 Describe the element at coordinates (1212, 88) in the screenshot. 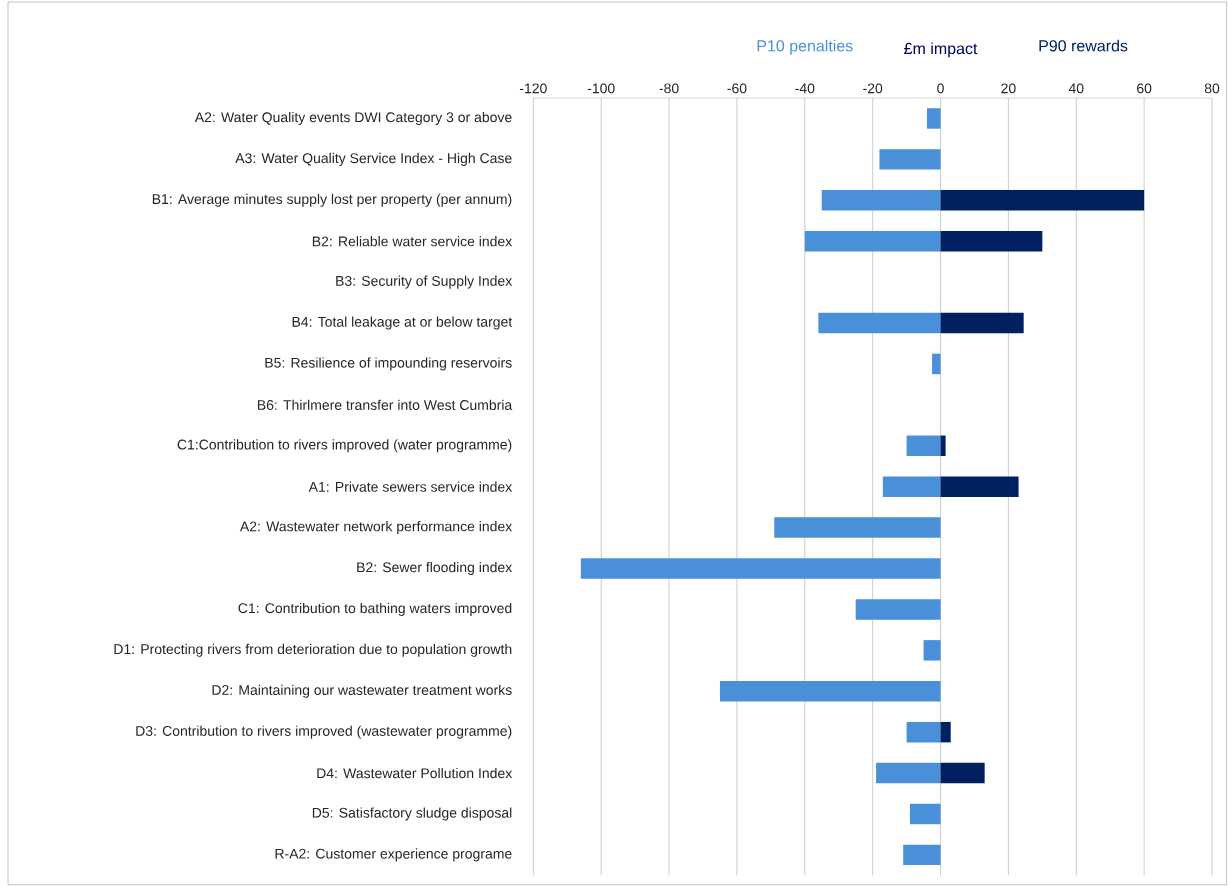

I see `x-tick-label: 80` at that location.